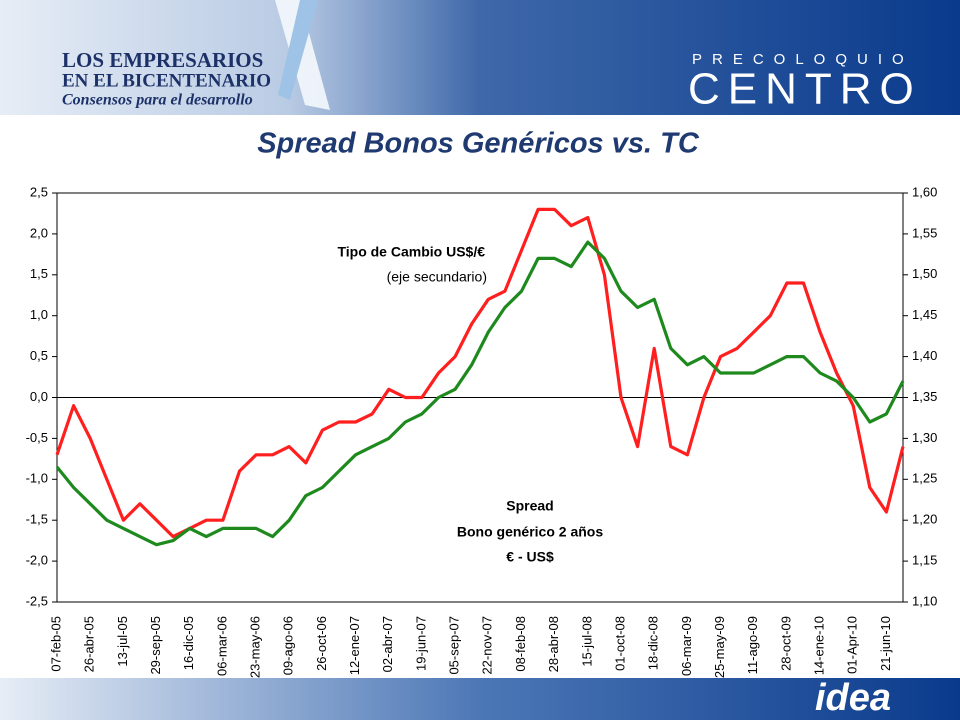 The image size is (960, 720). Describe the element at coordinates (805, 89) in the screenshot. I see `event-main: CENTRO` at that location.